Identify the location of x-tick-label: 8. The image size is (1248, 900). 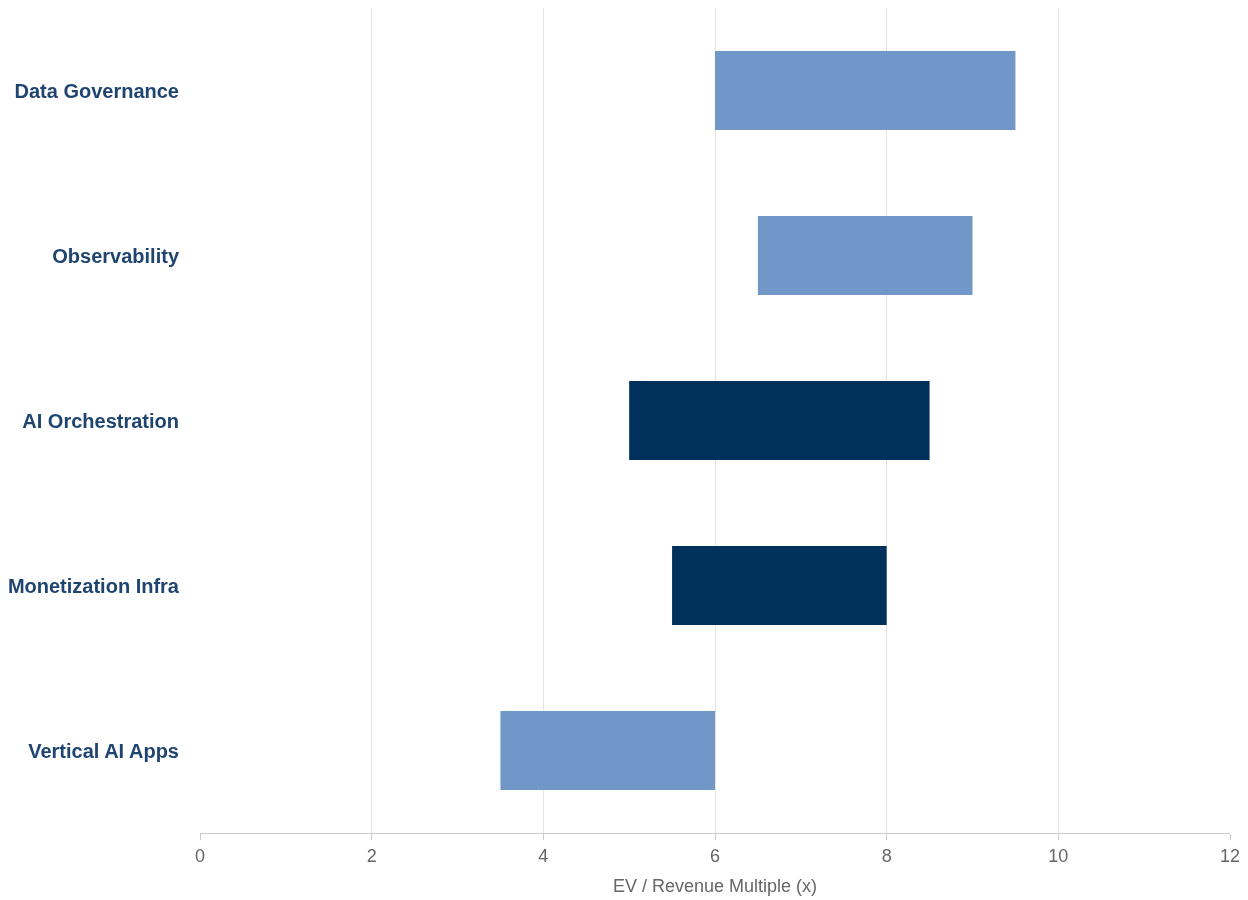
(886, 855).